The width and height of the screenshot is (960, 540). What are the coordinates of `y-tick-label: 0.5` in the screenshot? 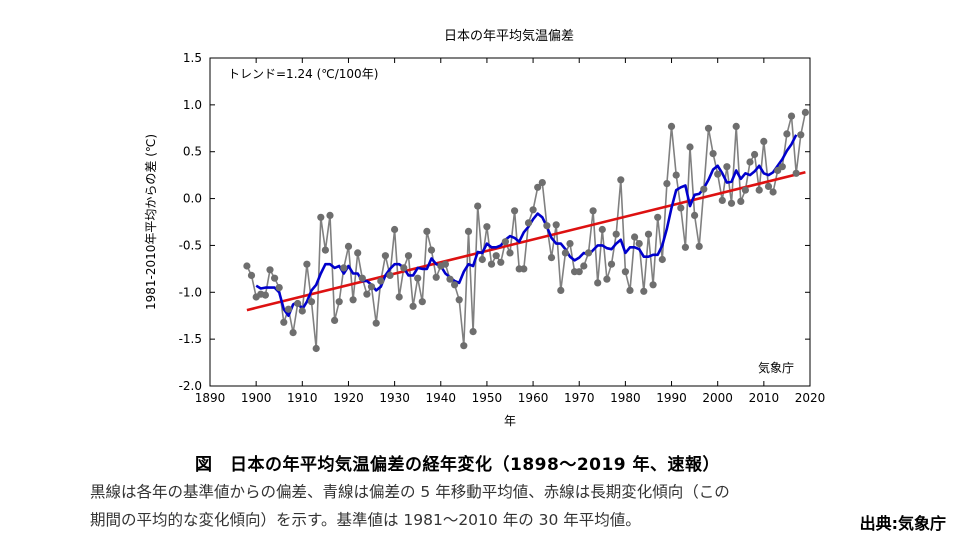 It's located at (192, 152).